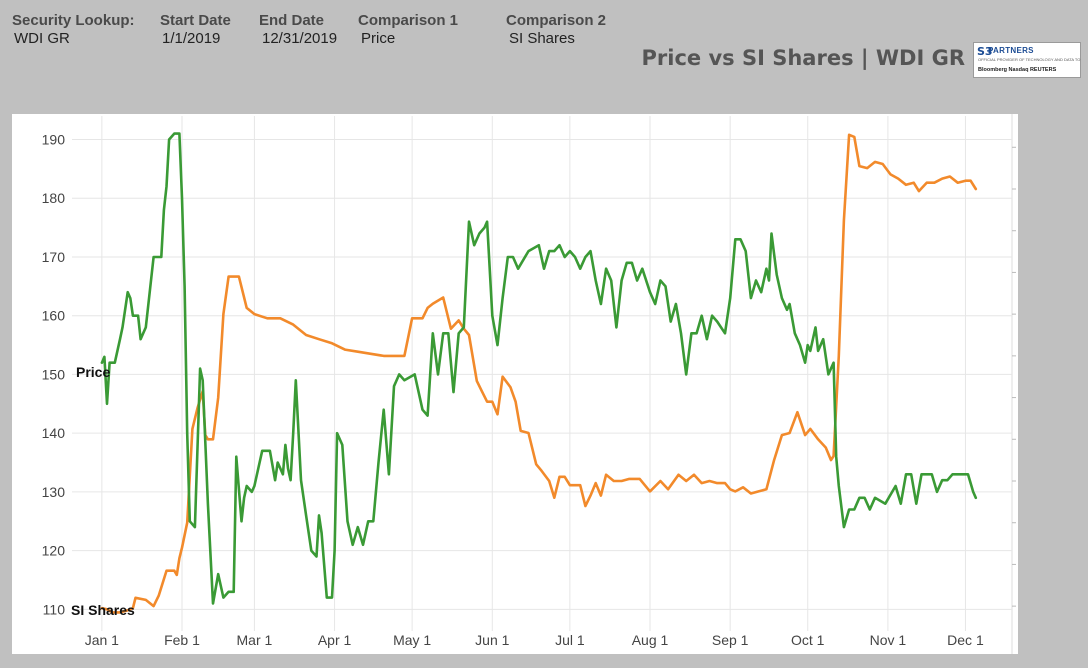 This screenshot has height=668, width=1088. Describe the element at coordinates (985, 51) in the screenshot. I see `logo-mark: S3` at that location.